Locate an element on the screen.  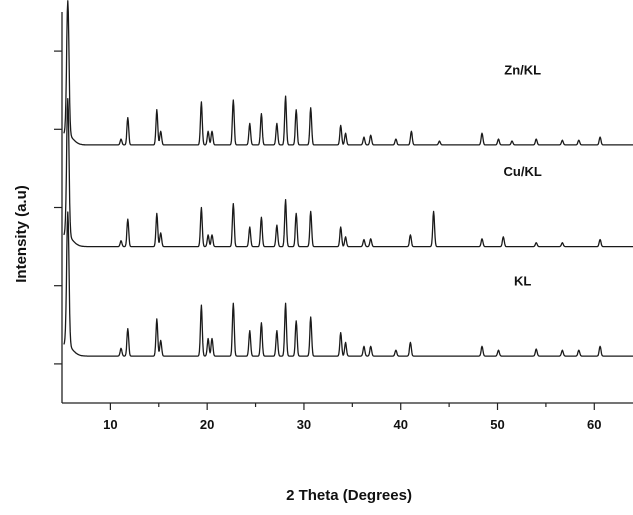
series-label: KL is located at coordinates (522, 281).